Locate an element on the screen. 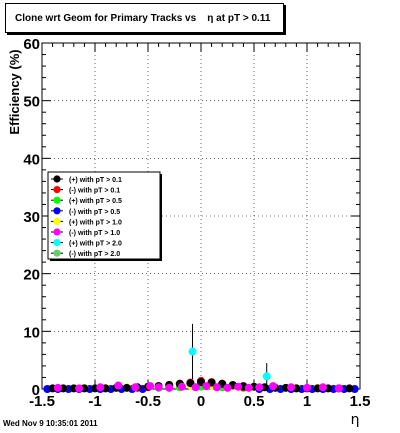 Image resolution: width=400 pixels, height=433 pixels. y-tick-label: 0 is located at coordinates (36, 390).